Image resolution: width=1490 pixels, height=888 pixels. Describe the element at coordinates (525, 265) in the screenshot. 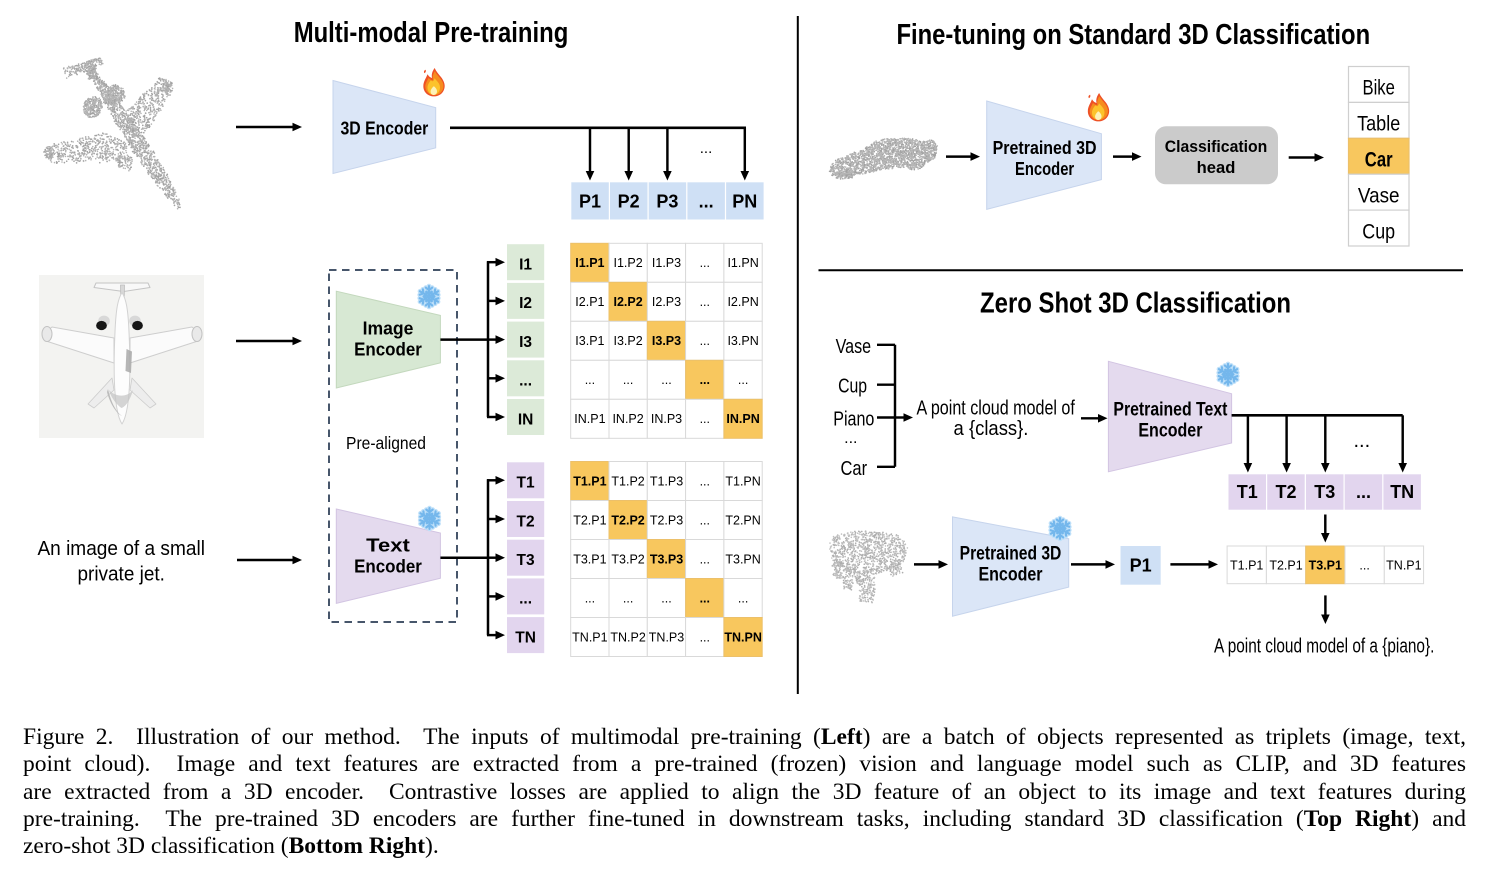

I see `svg-text: I1` at that location.